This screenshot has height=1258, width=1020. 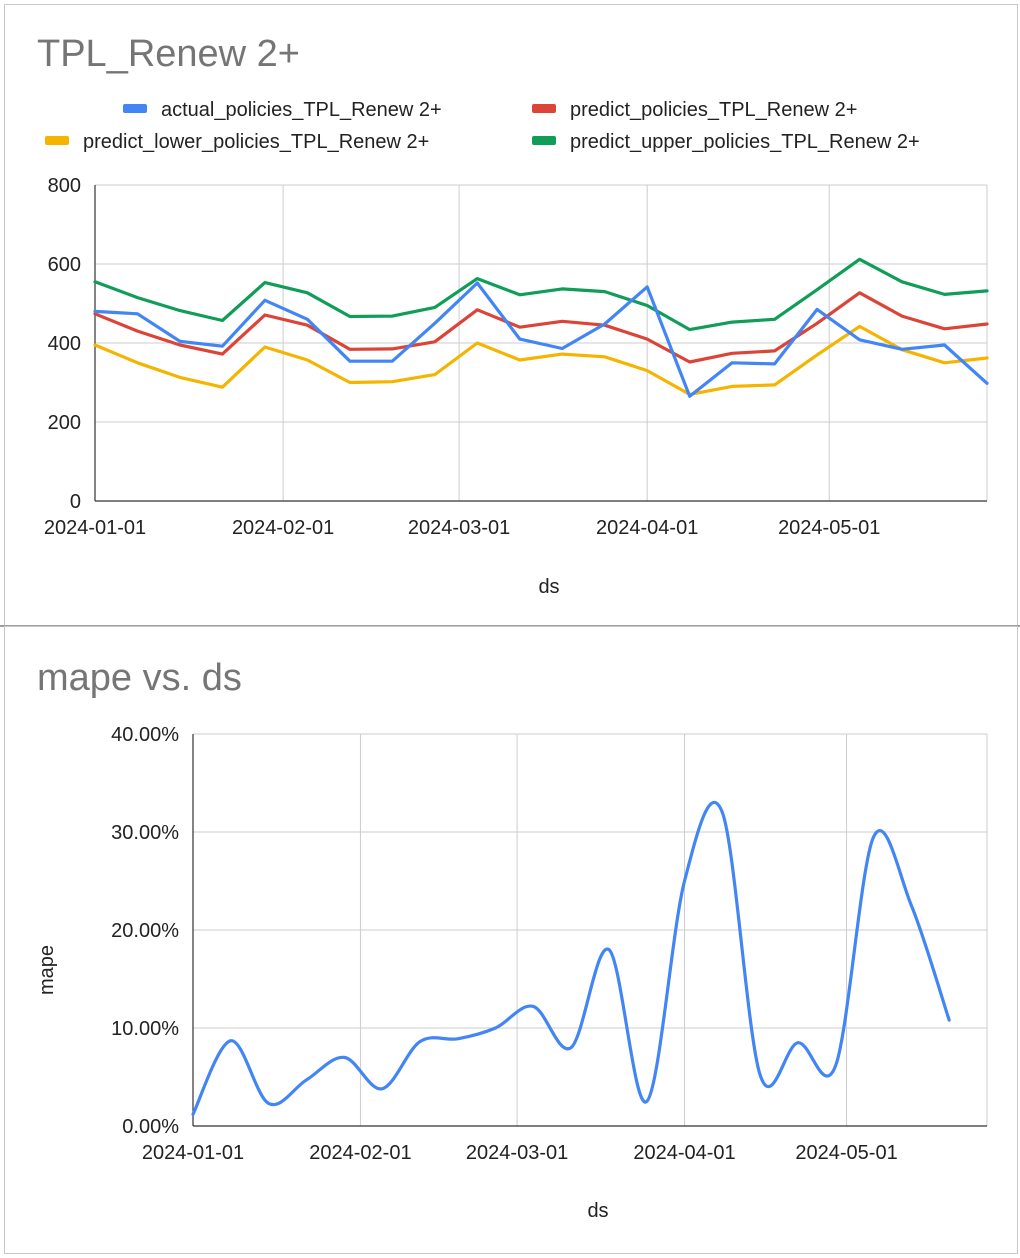 I want to click on legend-label: actual_policies_TPL_Renew 2+, so click(x=301, y=110).